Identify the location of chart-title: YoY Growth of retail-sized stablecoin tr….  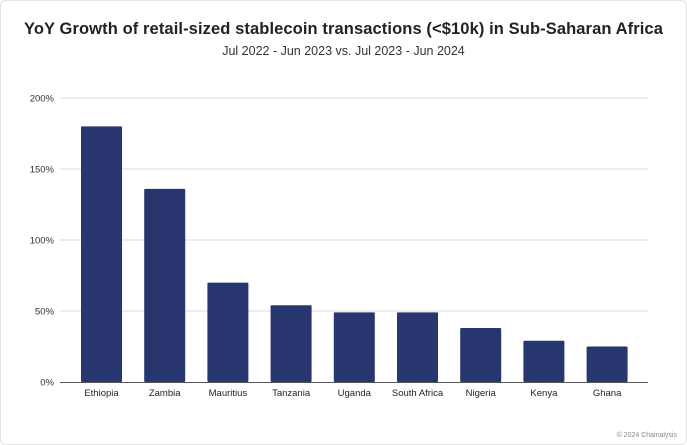
(343, 29).